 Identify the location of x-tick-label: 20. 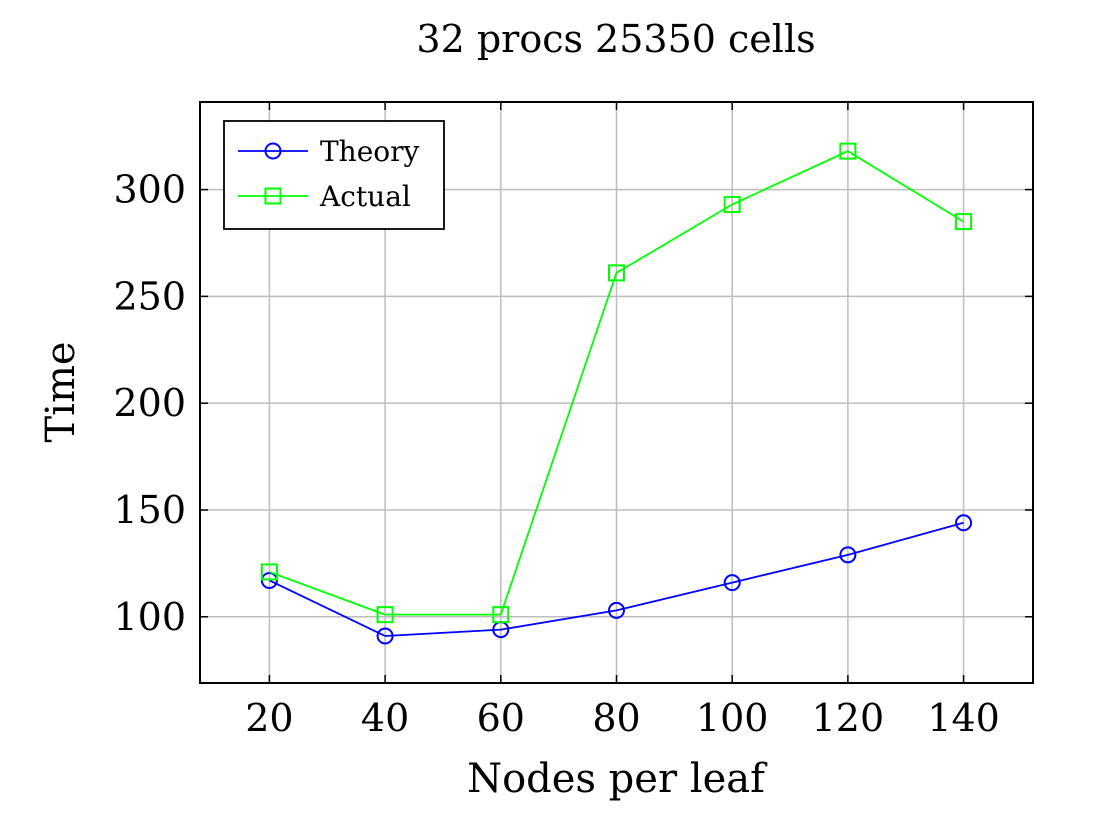
(269, 718).